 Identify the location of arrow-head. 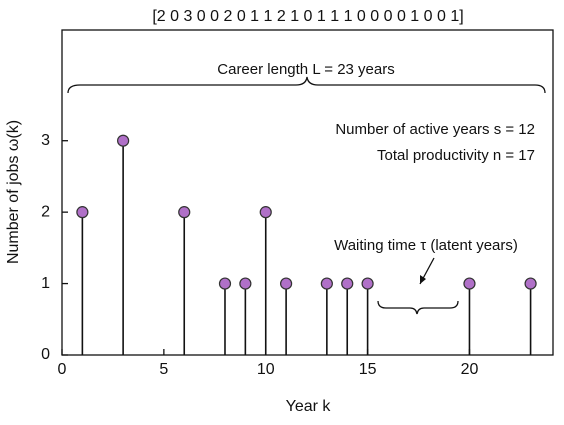
(423, 279).